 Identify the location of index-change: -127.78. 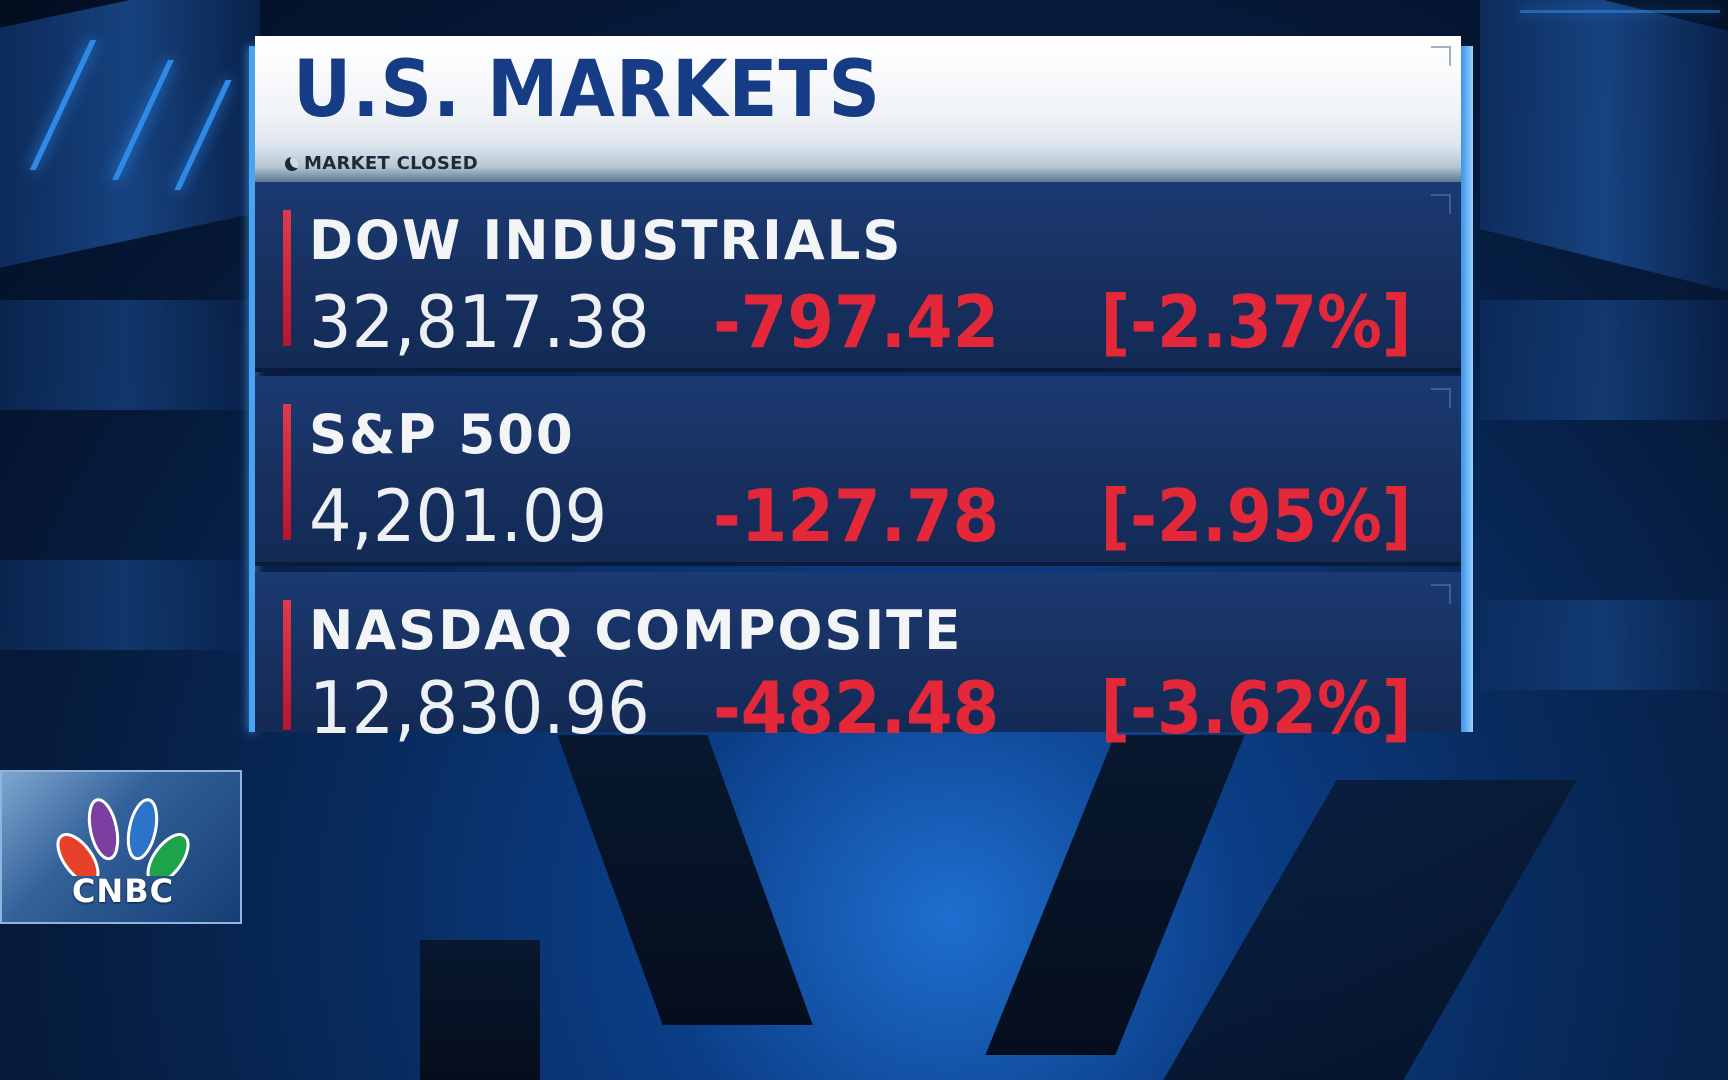
(856, 516).